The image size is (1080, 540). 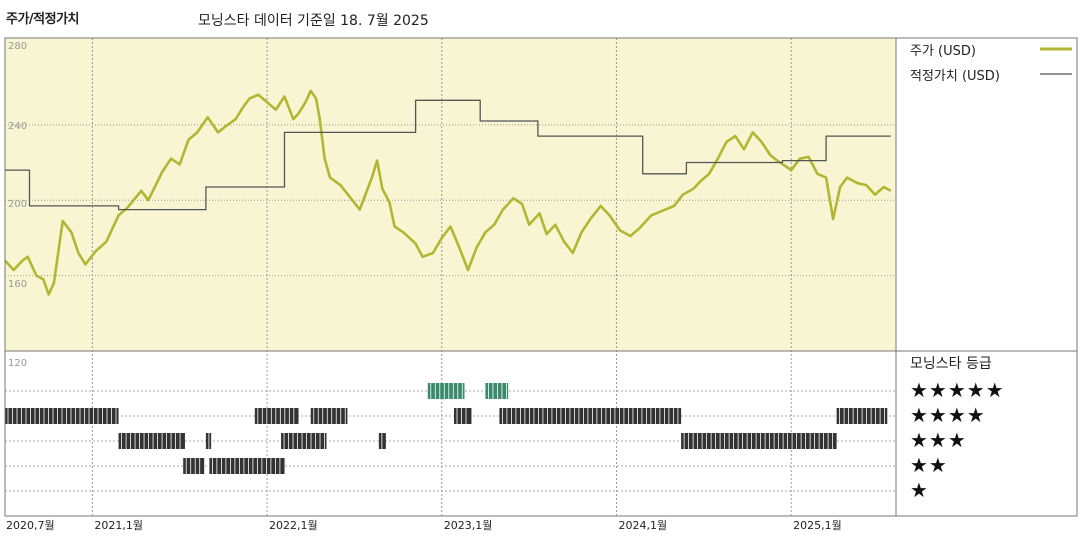 What do you see at coordinates (938, 440) in the screenshot?
I see `star-row-3: ★★★` at bounding box center [938, 440].